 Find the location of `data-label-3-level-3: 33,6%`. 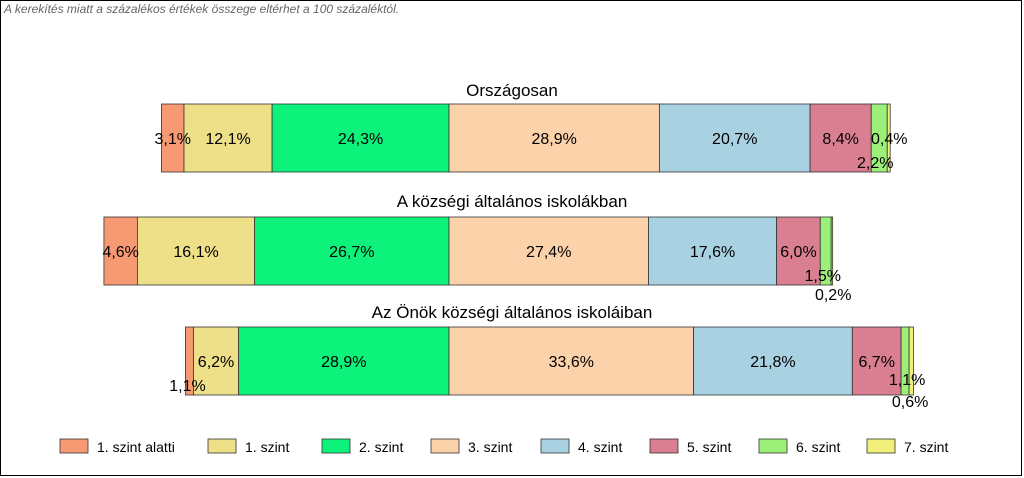

data-label-3-level-3: 33,6% is located at coordinates (571, 362).